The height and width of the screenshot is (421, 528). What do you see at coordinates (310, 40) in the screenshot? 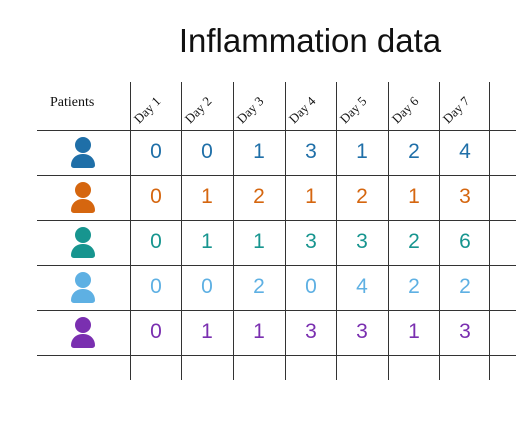
I see `chart-title: Inflammation data` at bounding box center [310, 40].